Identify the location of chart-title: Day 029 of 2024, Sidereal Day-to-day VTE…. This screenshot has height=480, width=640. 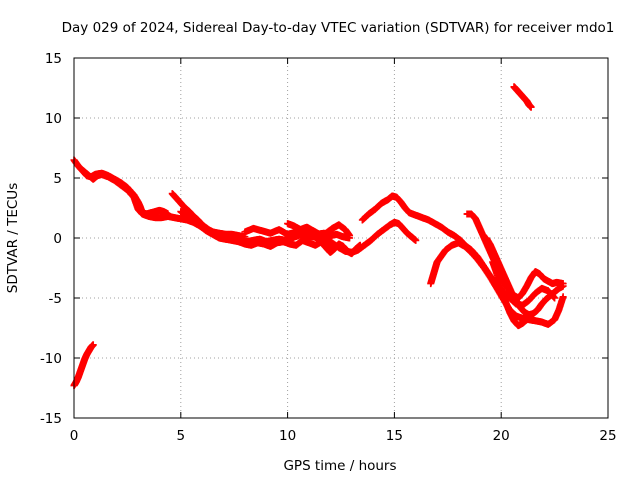
(338, 28).